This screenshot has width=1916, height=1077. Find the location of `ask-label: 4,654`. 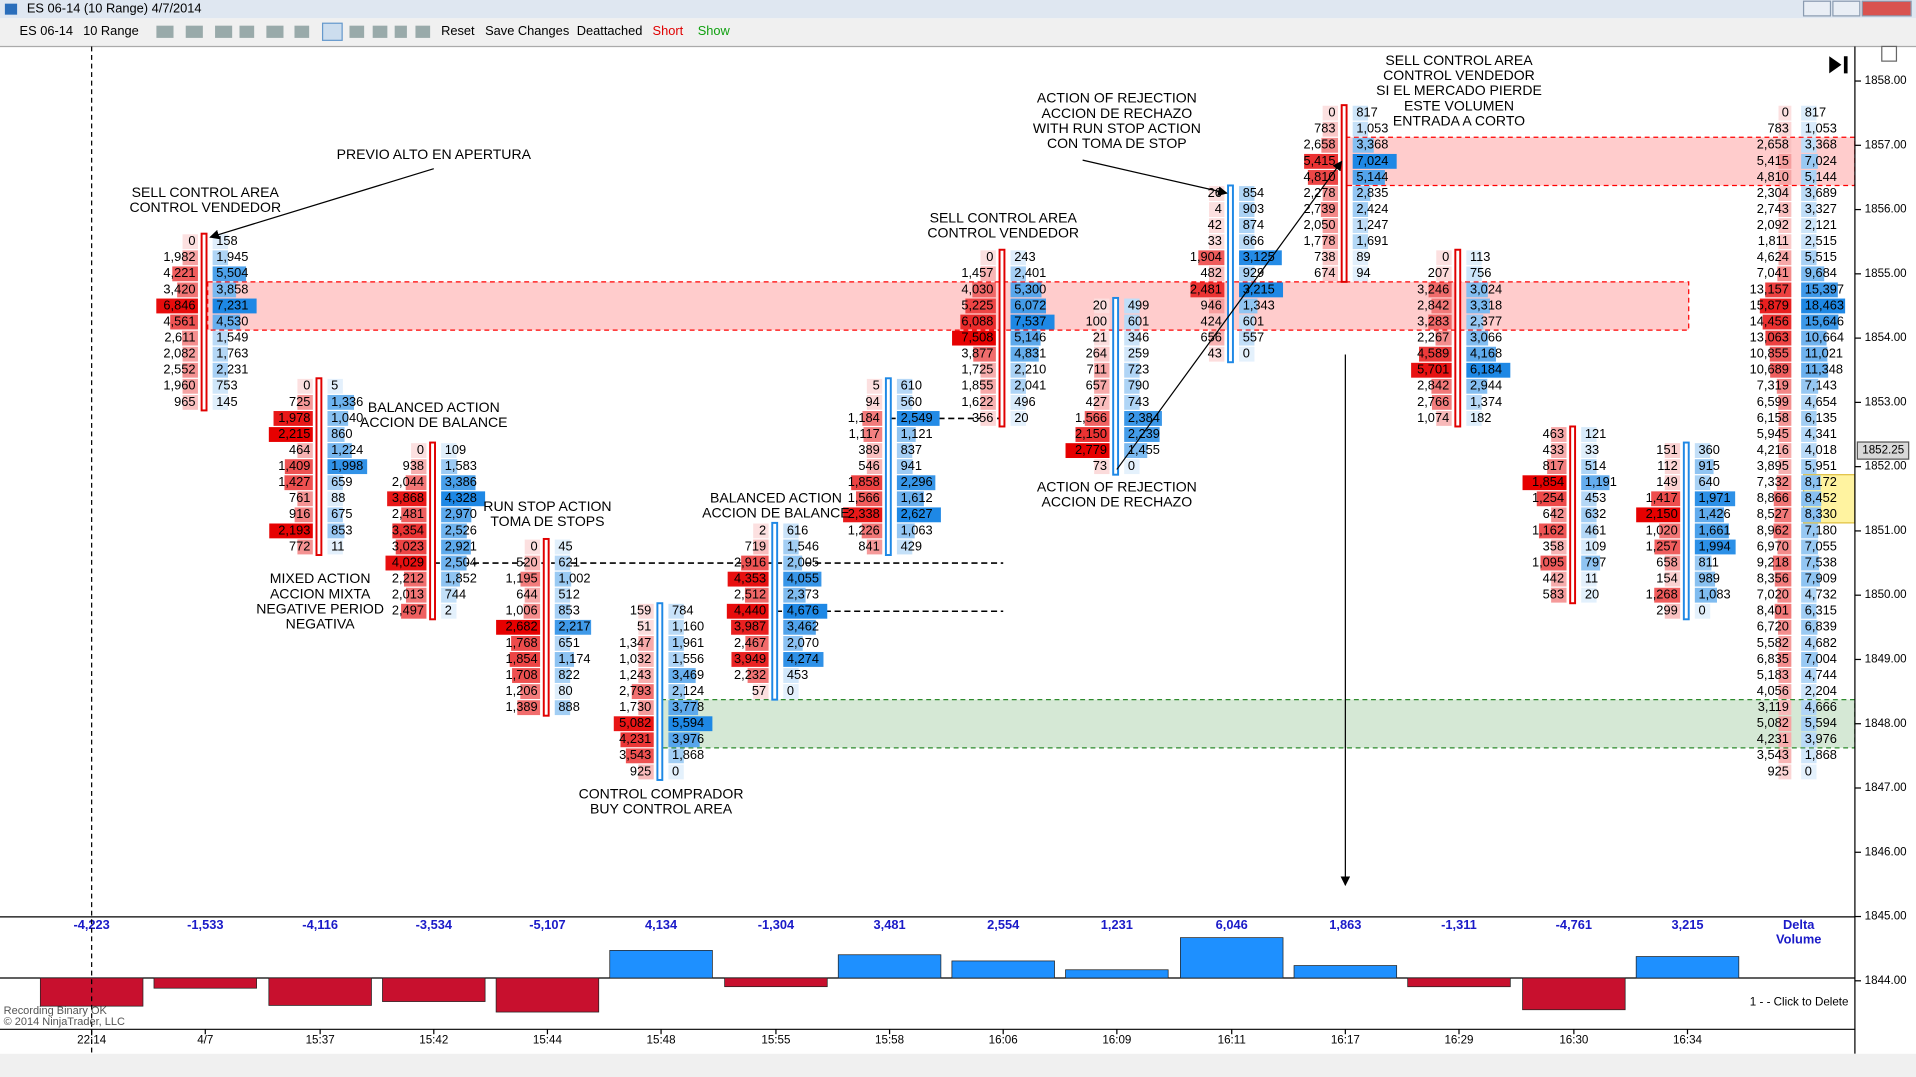

ask-label: 4,654 is located at coordinates (1821, 401).